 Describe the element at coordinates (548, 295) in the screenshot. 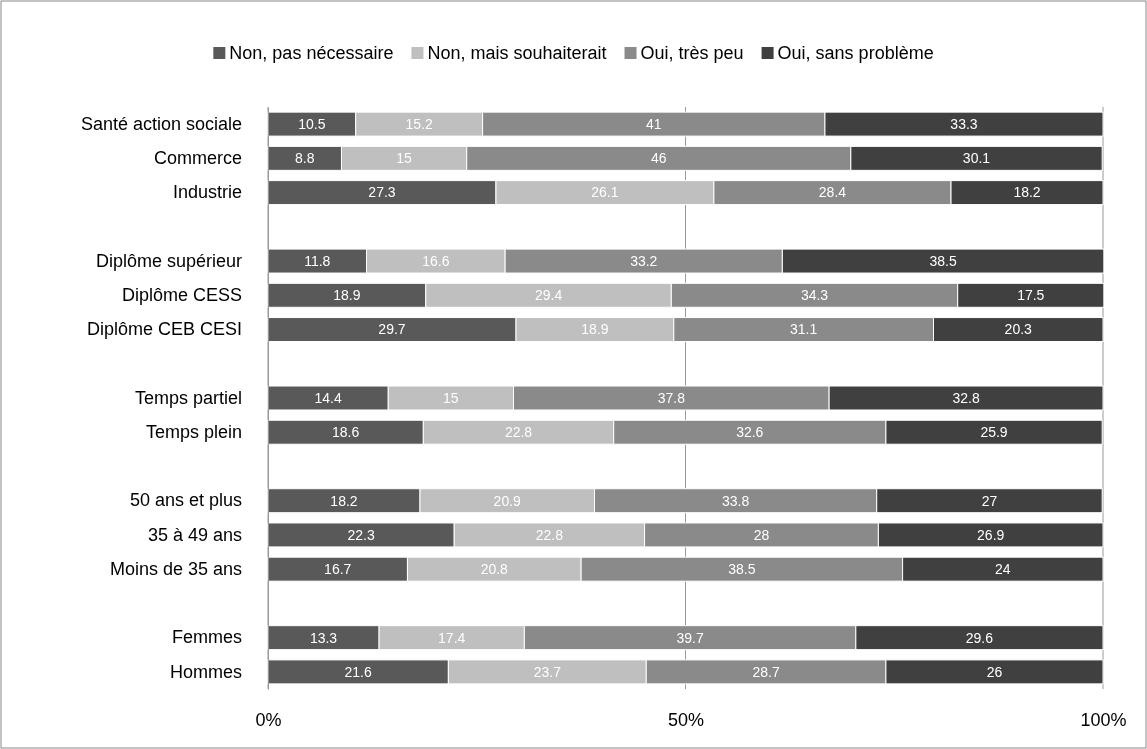

I see `data-label: 29.4` at that location.